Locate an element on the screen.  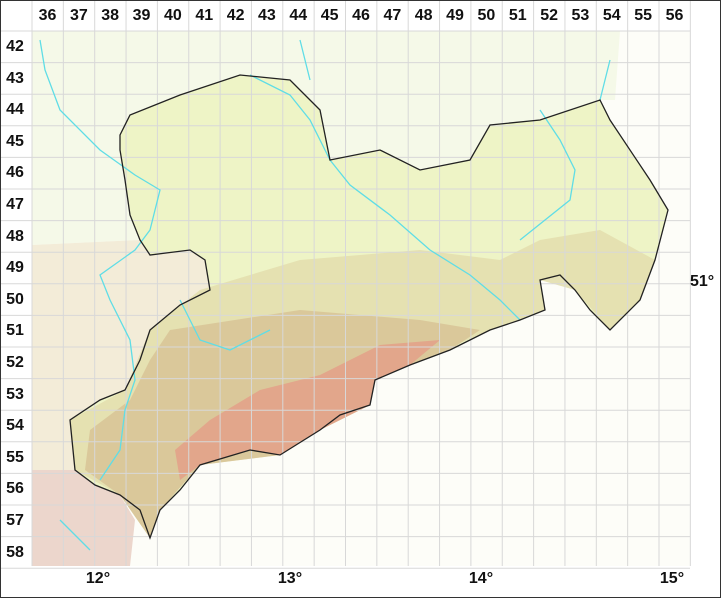
row-label: 47 is located at coordinates (15, 204).